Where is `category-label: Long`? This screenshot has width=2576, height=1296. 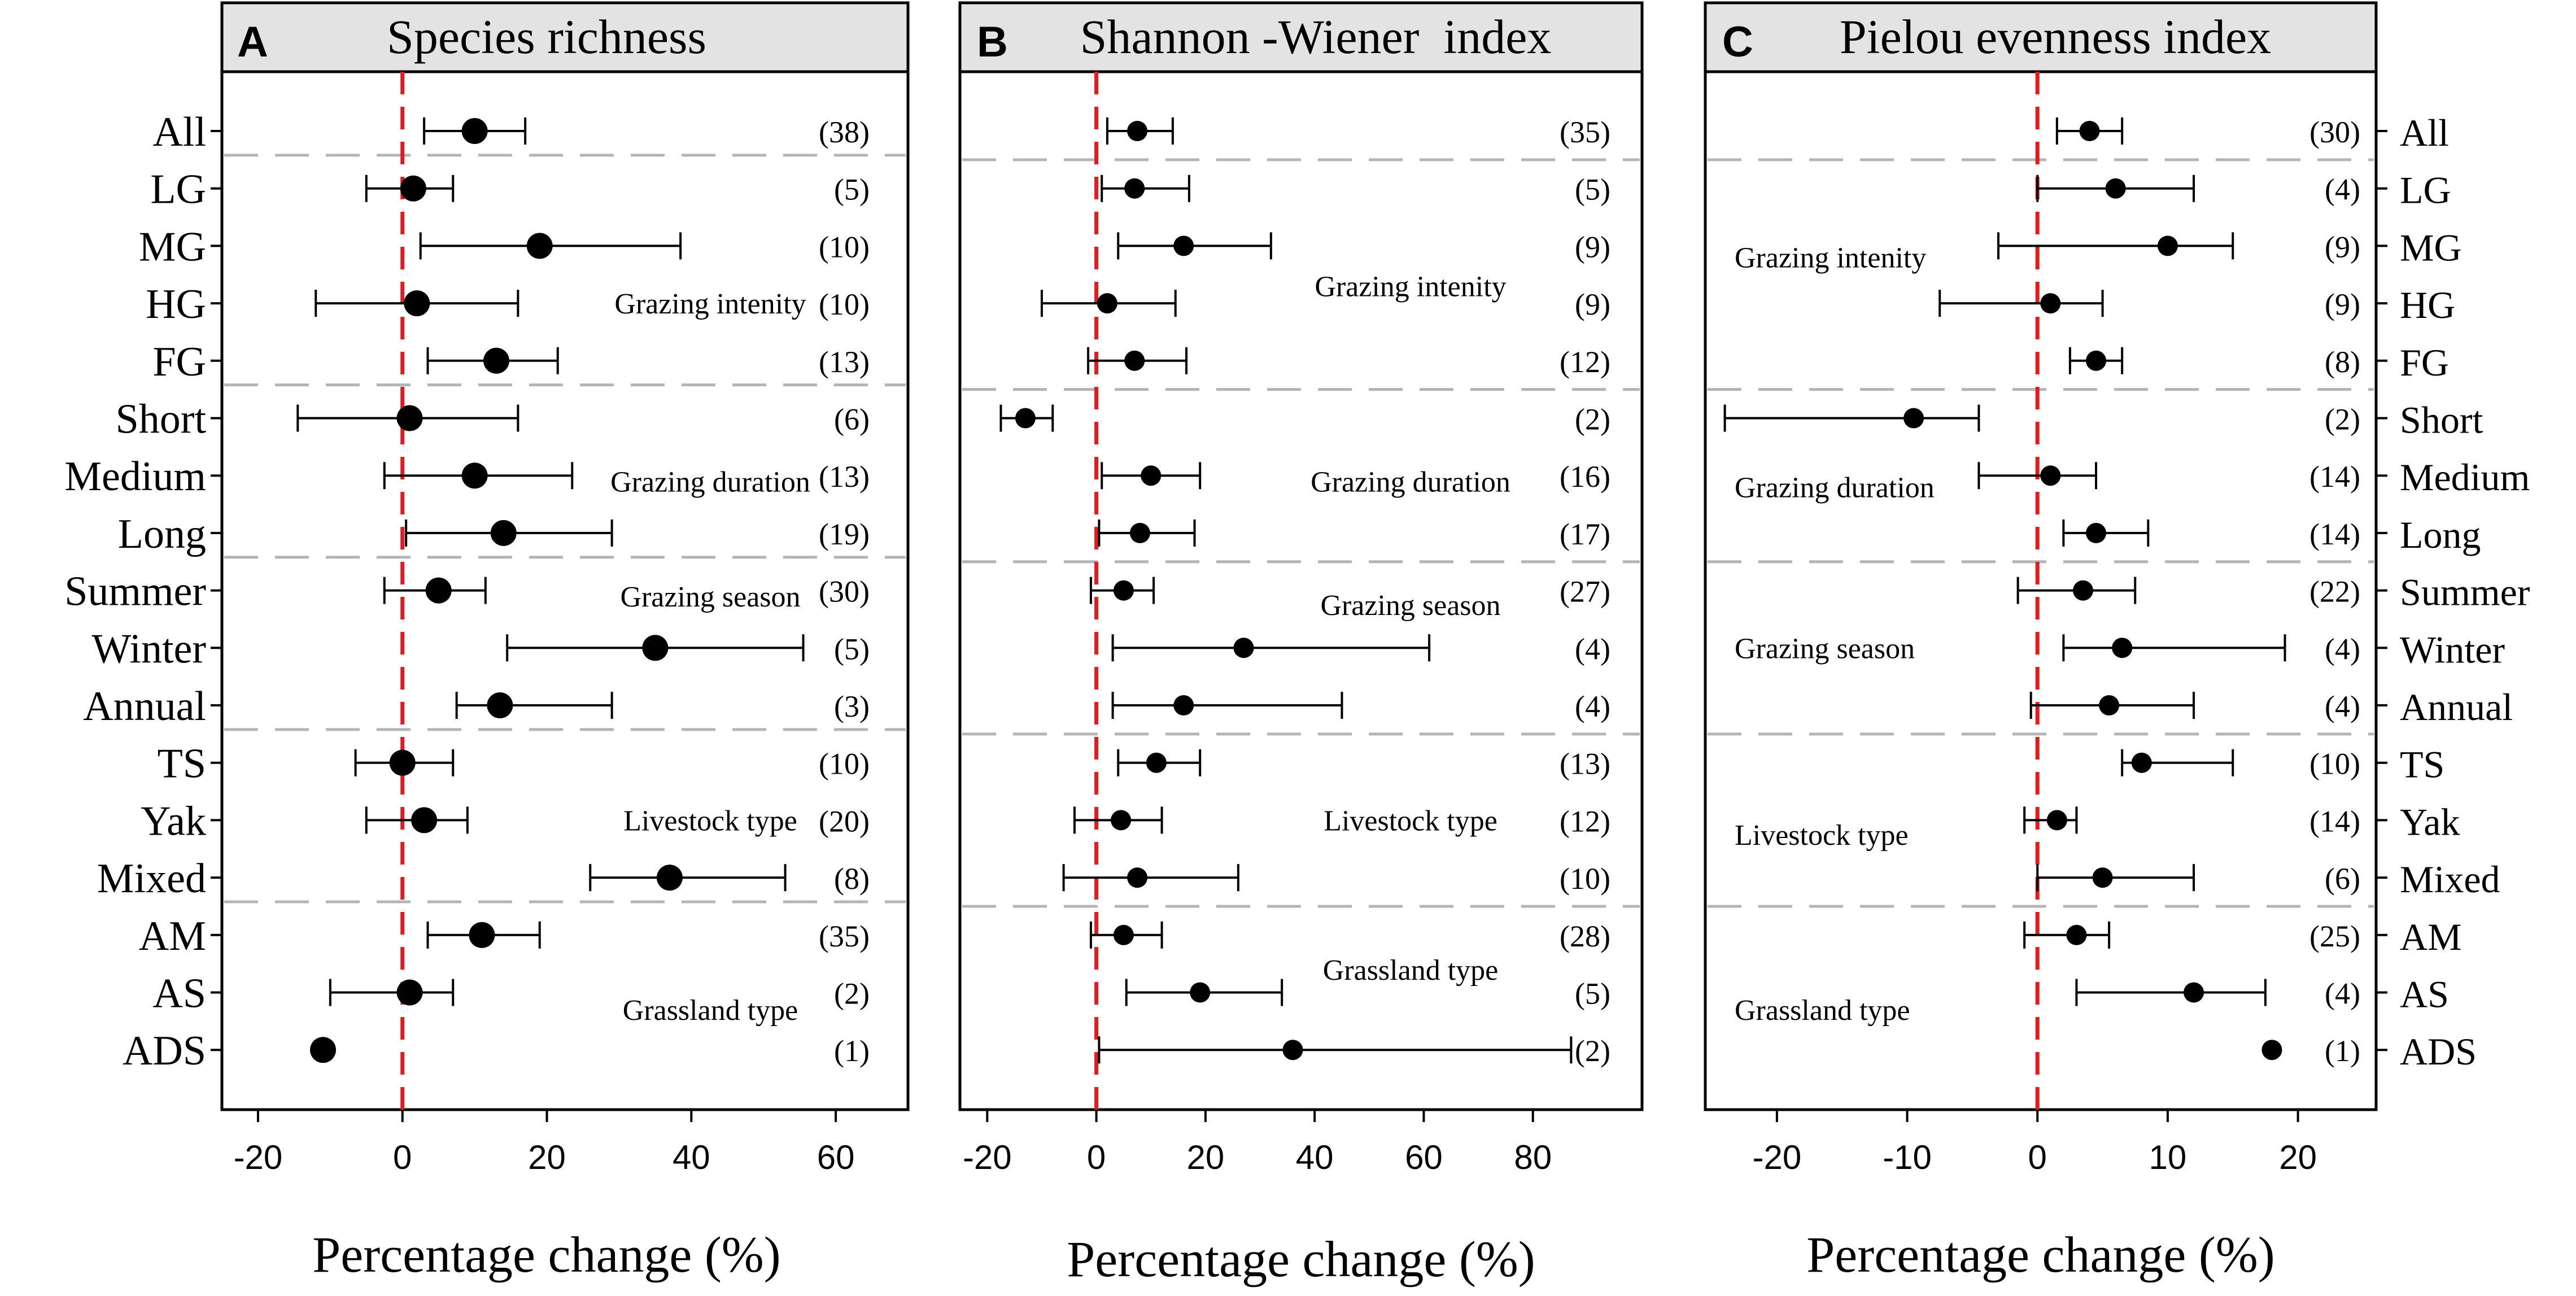
category-label: Long is located at coordinates (2441, 534).